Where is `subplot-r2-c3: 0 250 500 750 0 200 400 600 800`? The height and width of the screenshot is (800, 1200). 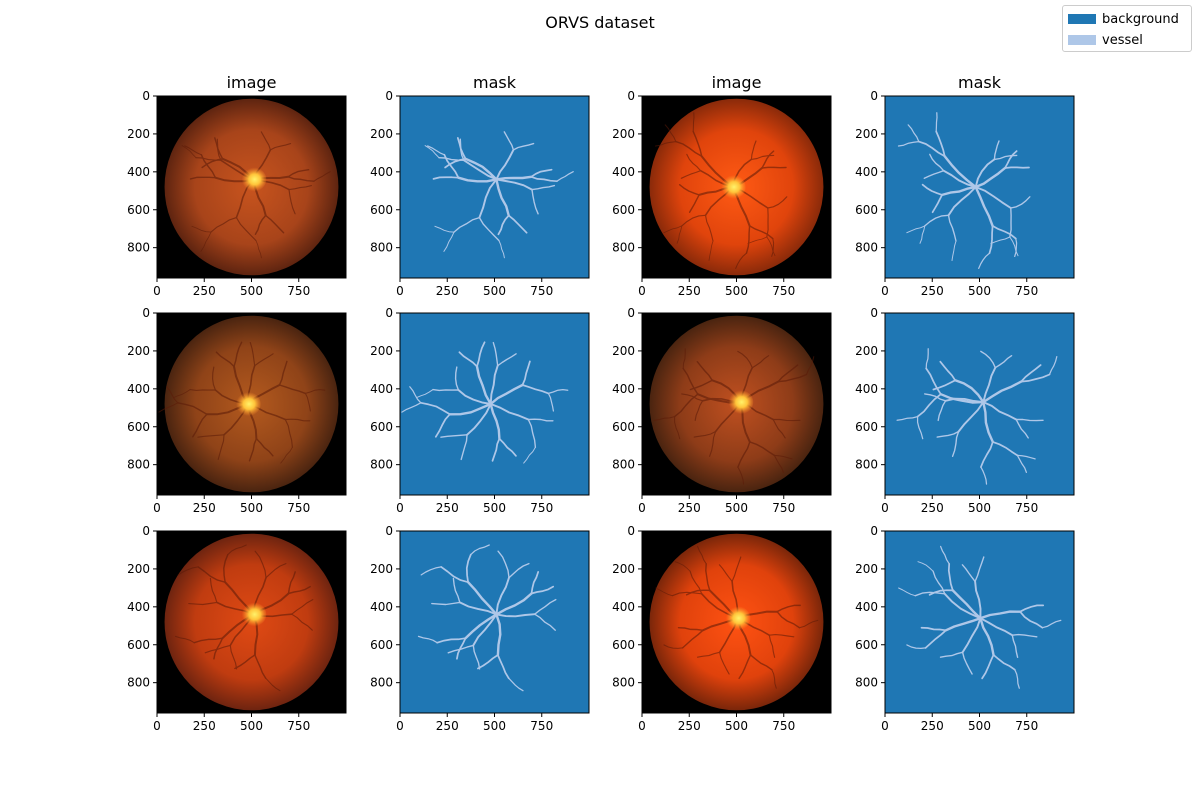 subplot-r2-c3: 0 250 500 750 0 200 400 600 800 is located at coordinates (722, 410).